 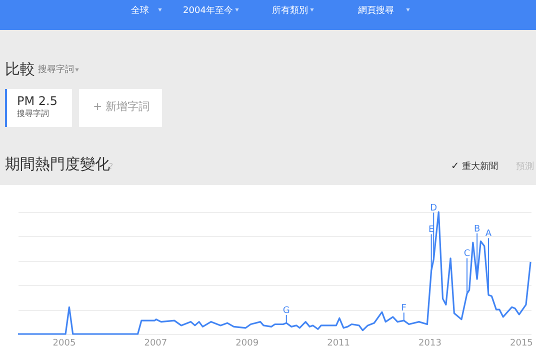 What do you see at coordinates (480, 166) in the screenshot?
I see `text: 重大新聞` at bounding box center [480, 166].